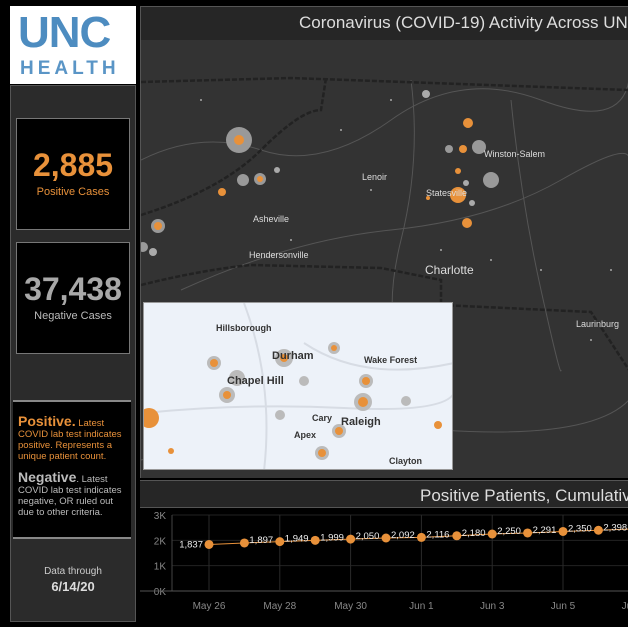 Image resolution: width=628 pixels, height=627 pixels. I want to click on data-label: 1,837, so click(191, 544).